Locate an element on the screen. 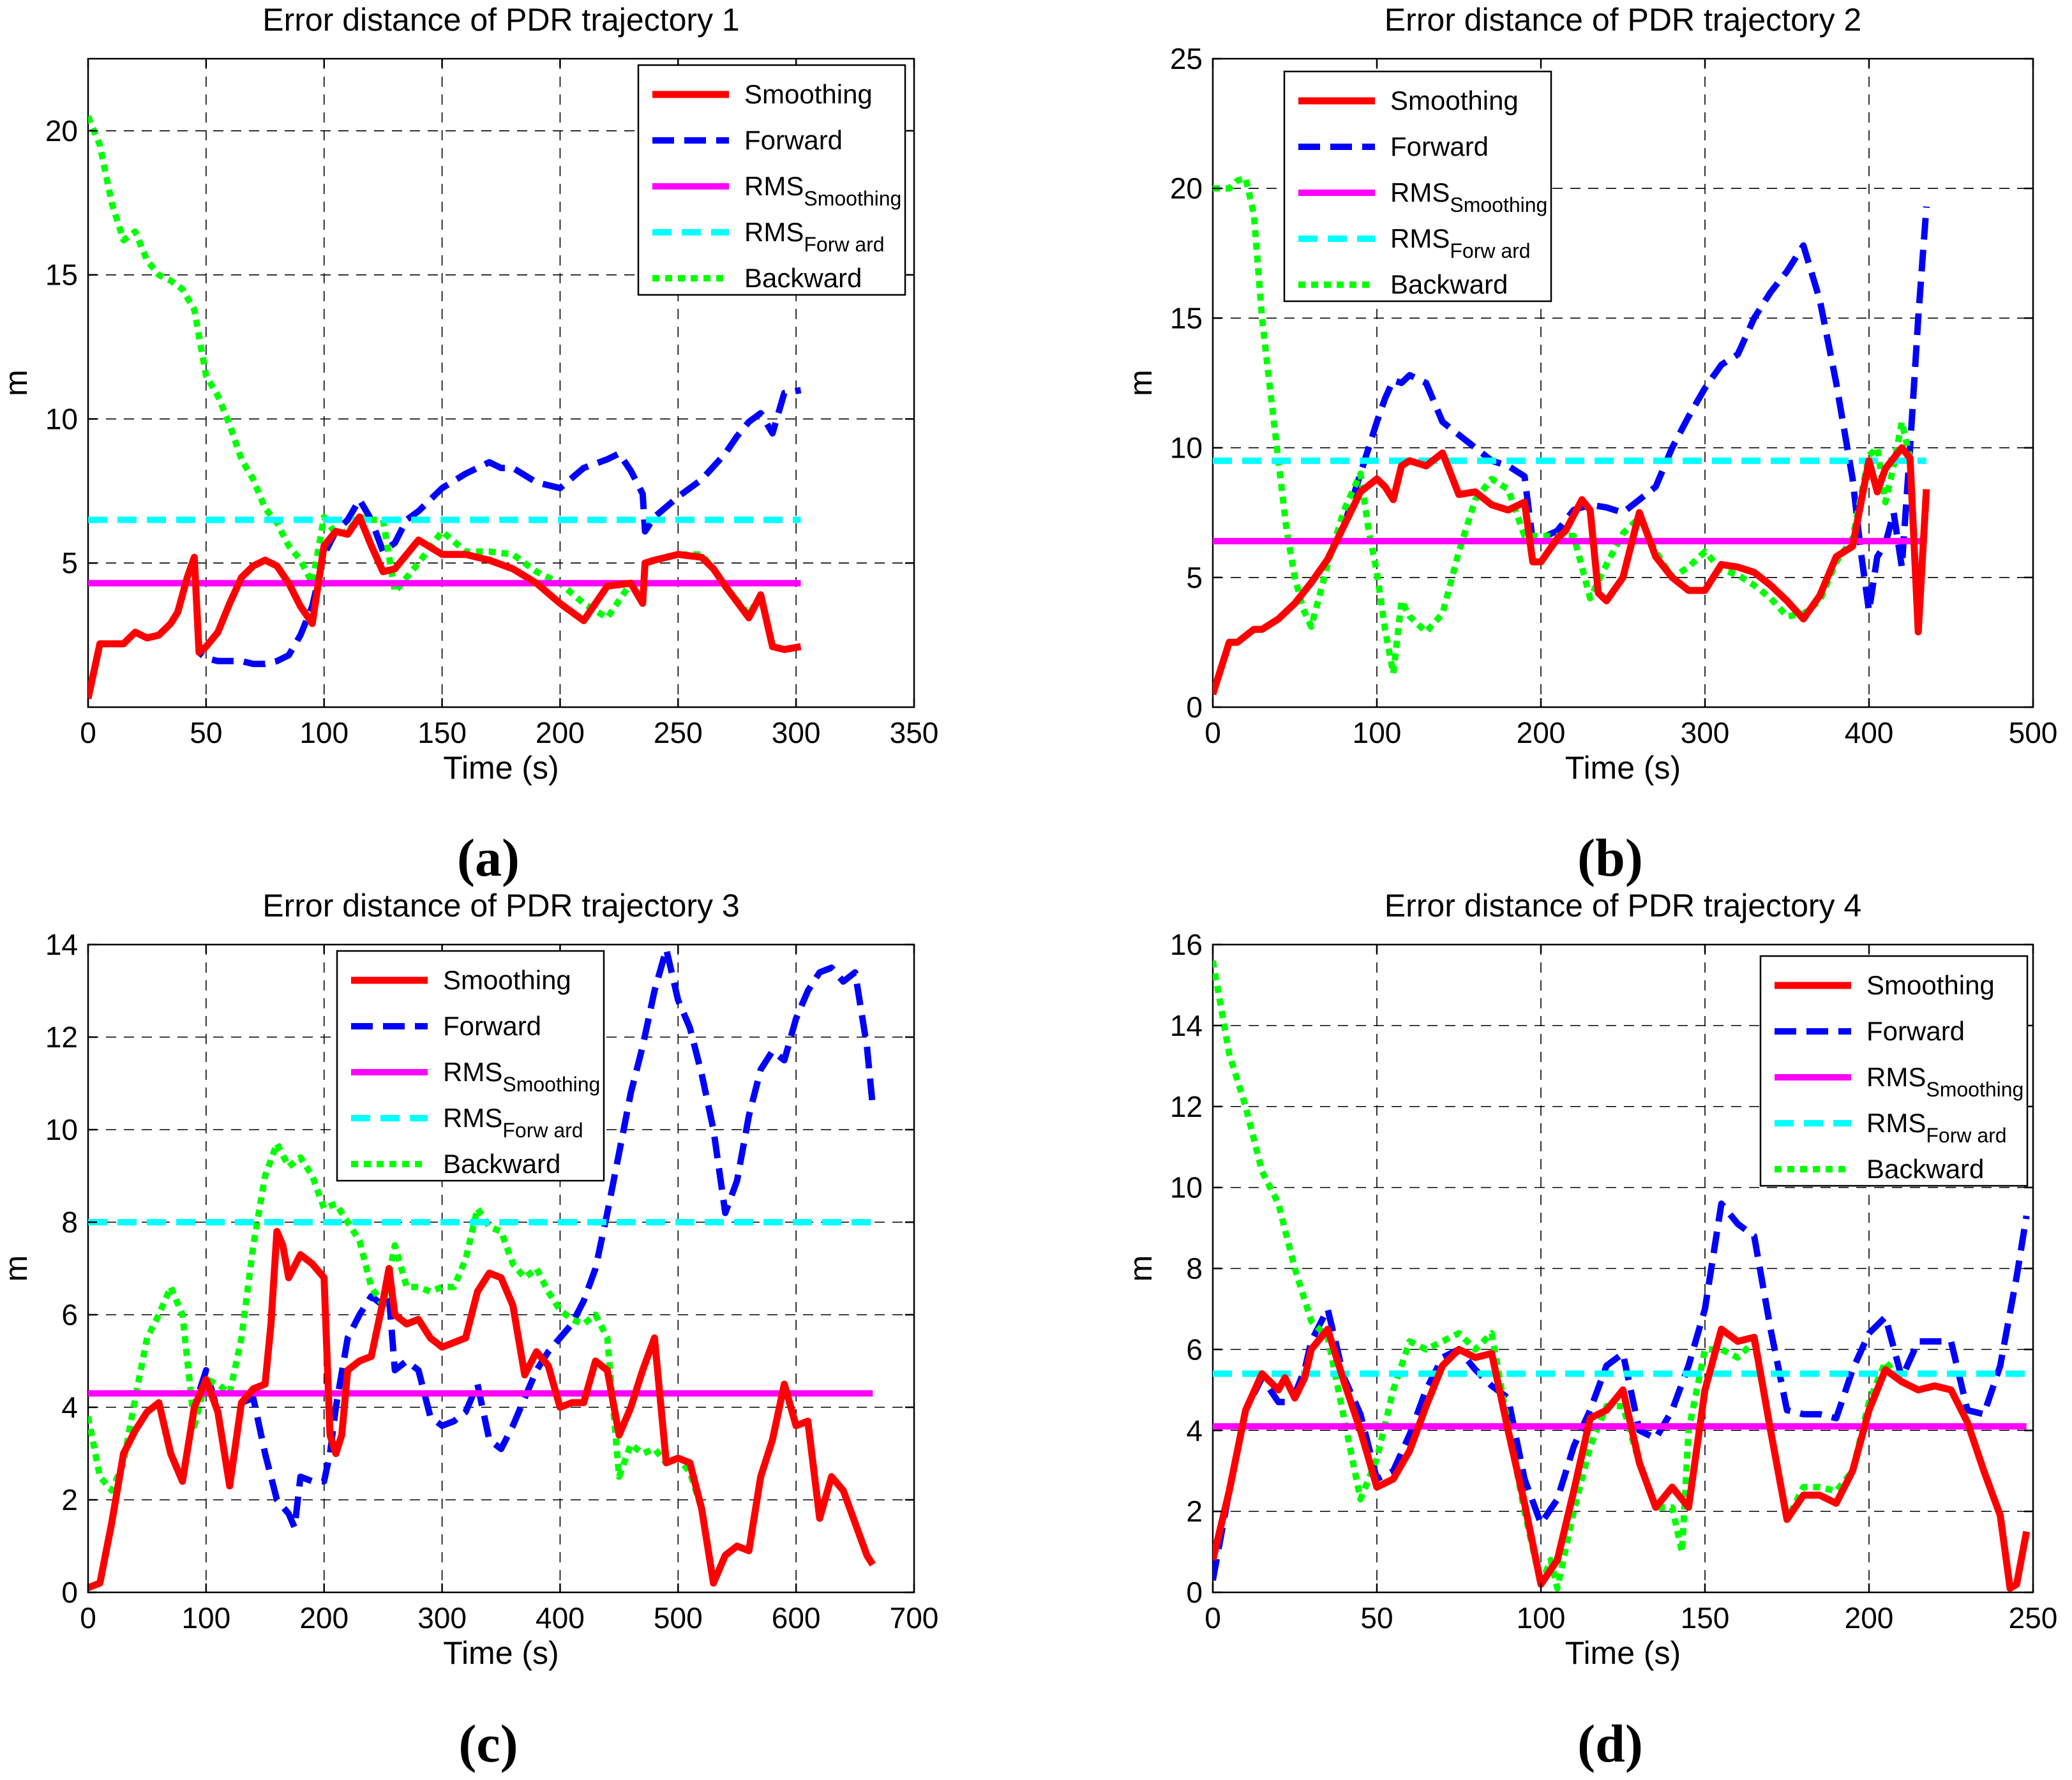 This screenshot has height=1780, width=2072. y-tick-label: 14 is located at coordinates (1186, 1025).